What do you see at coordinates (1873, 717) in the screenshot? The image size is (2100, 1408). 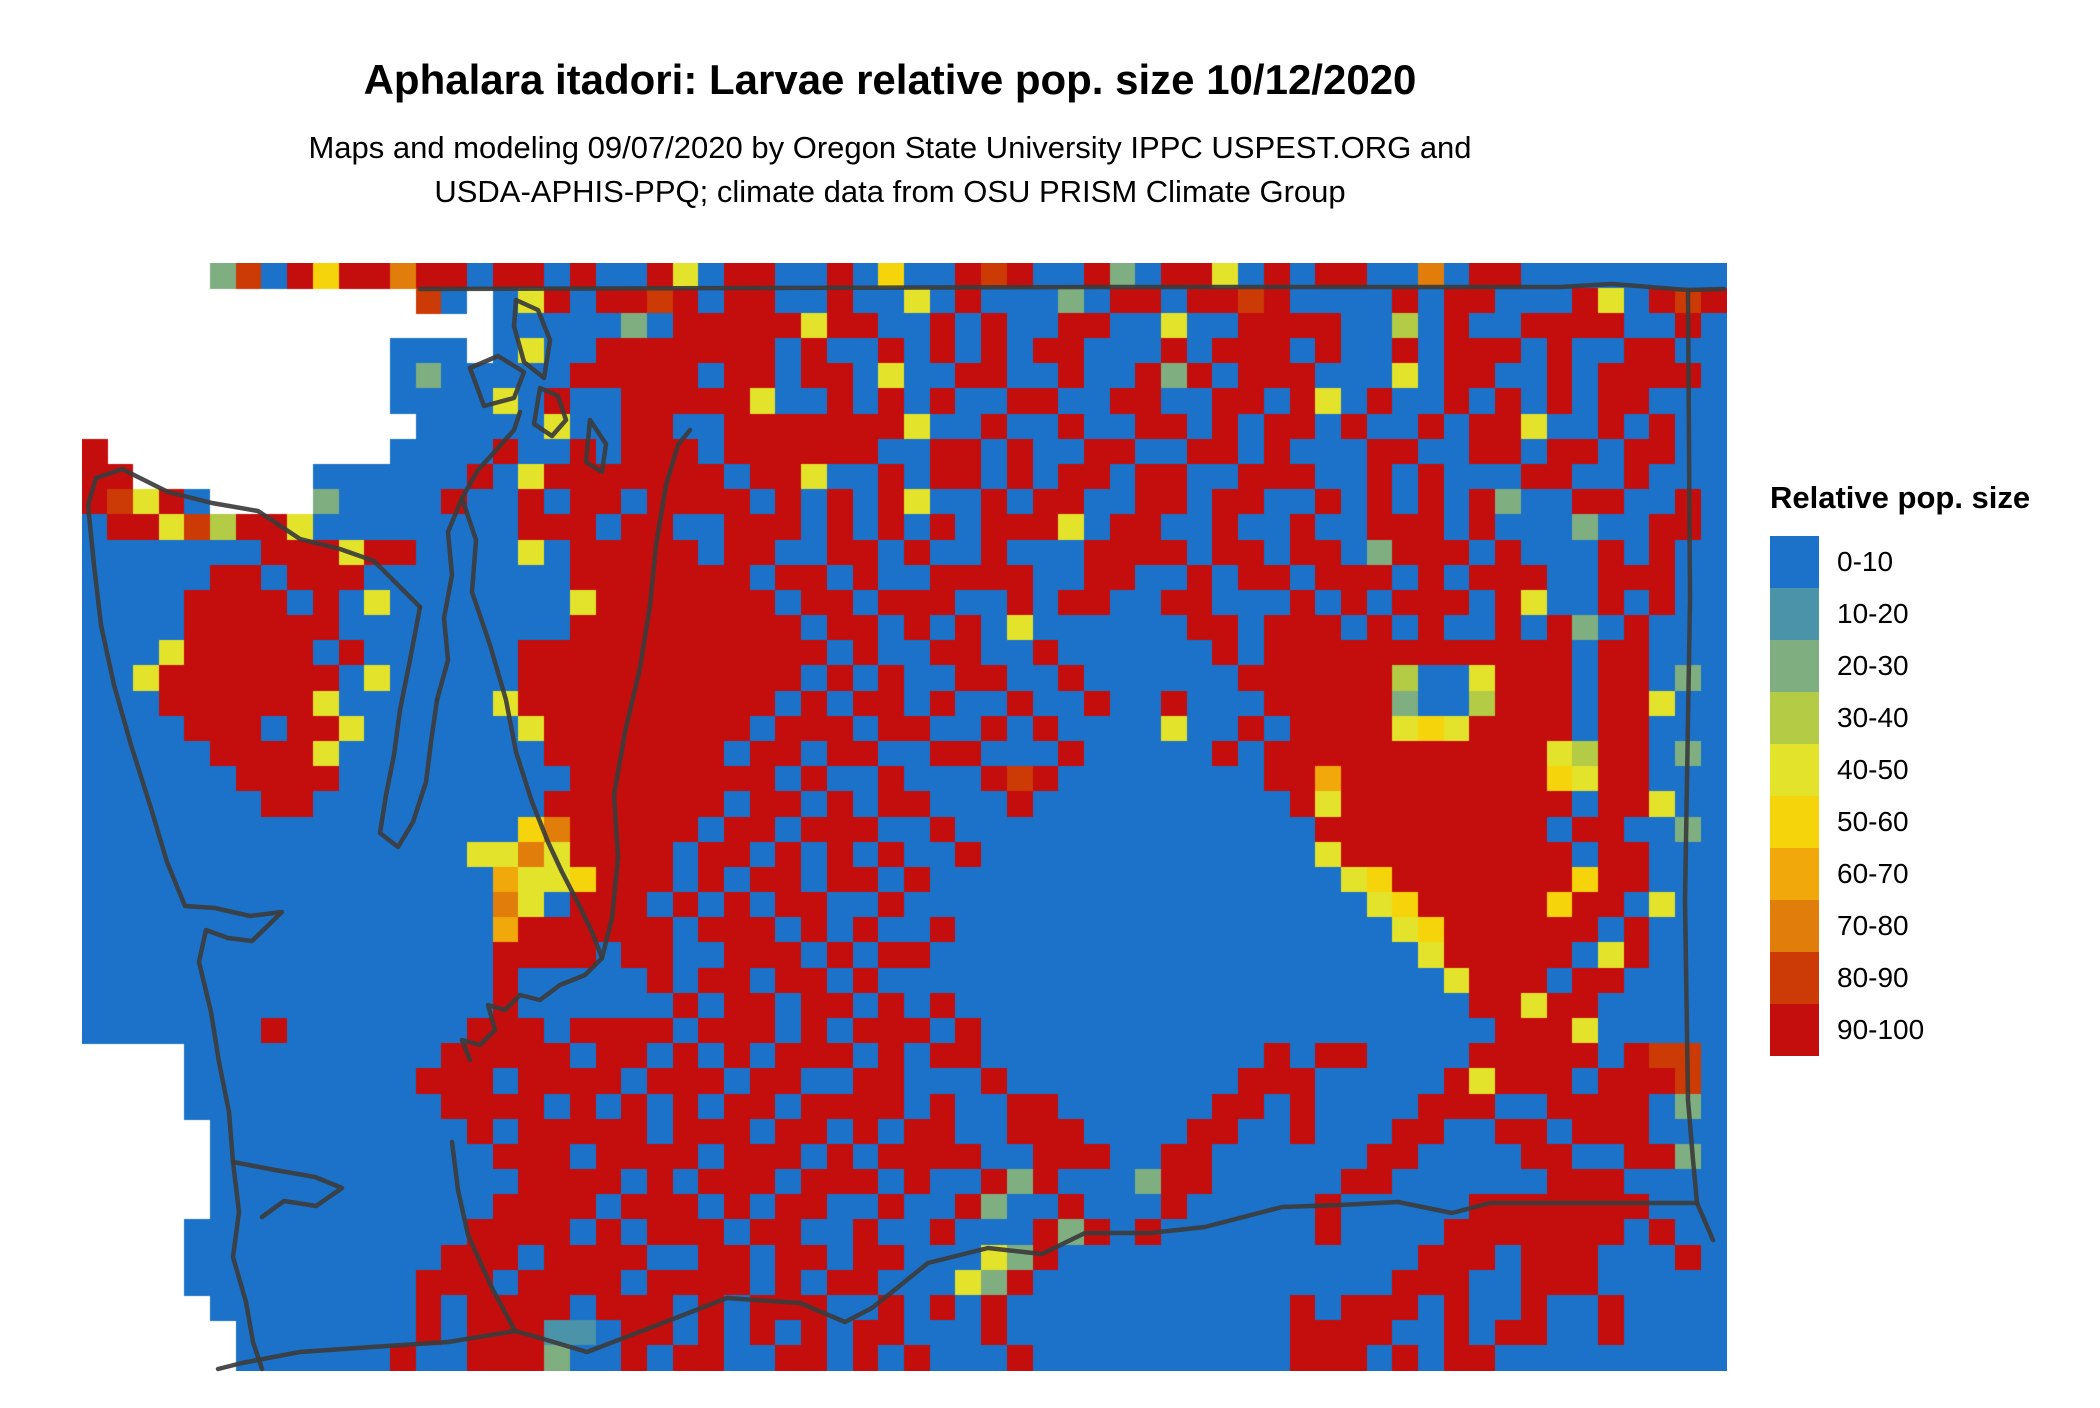 I see `legend-label: 30-40` at bounding box center [1873, 717].